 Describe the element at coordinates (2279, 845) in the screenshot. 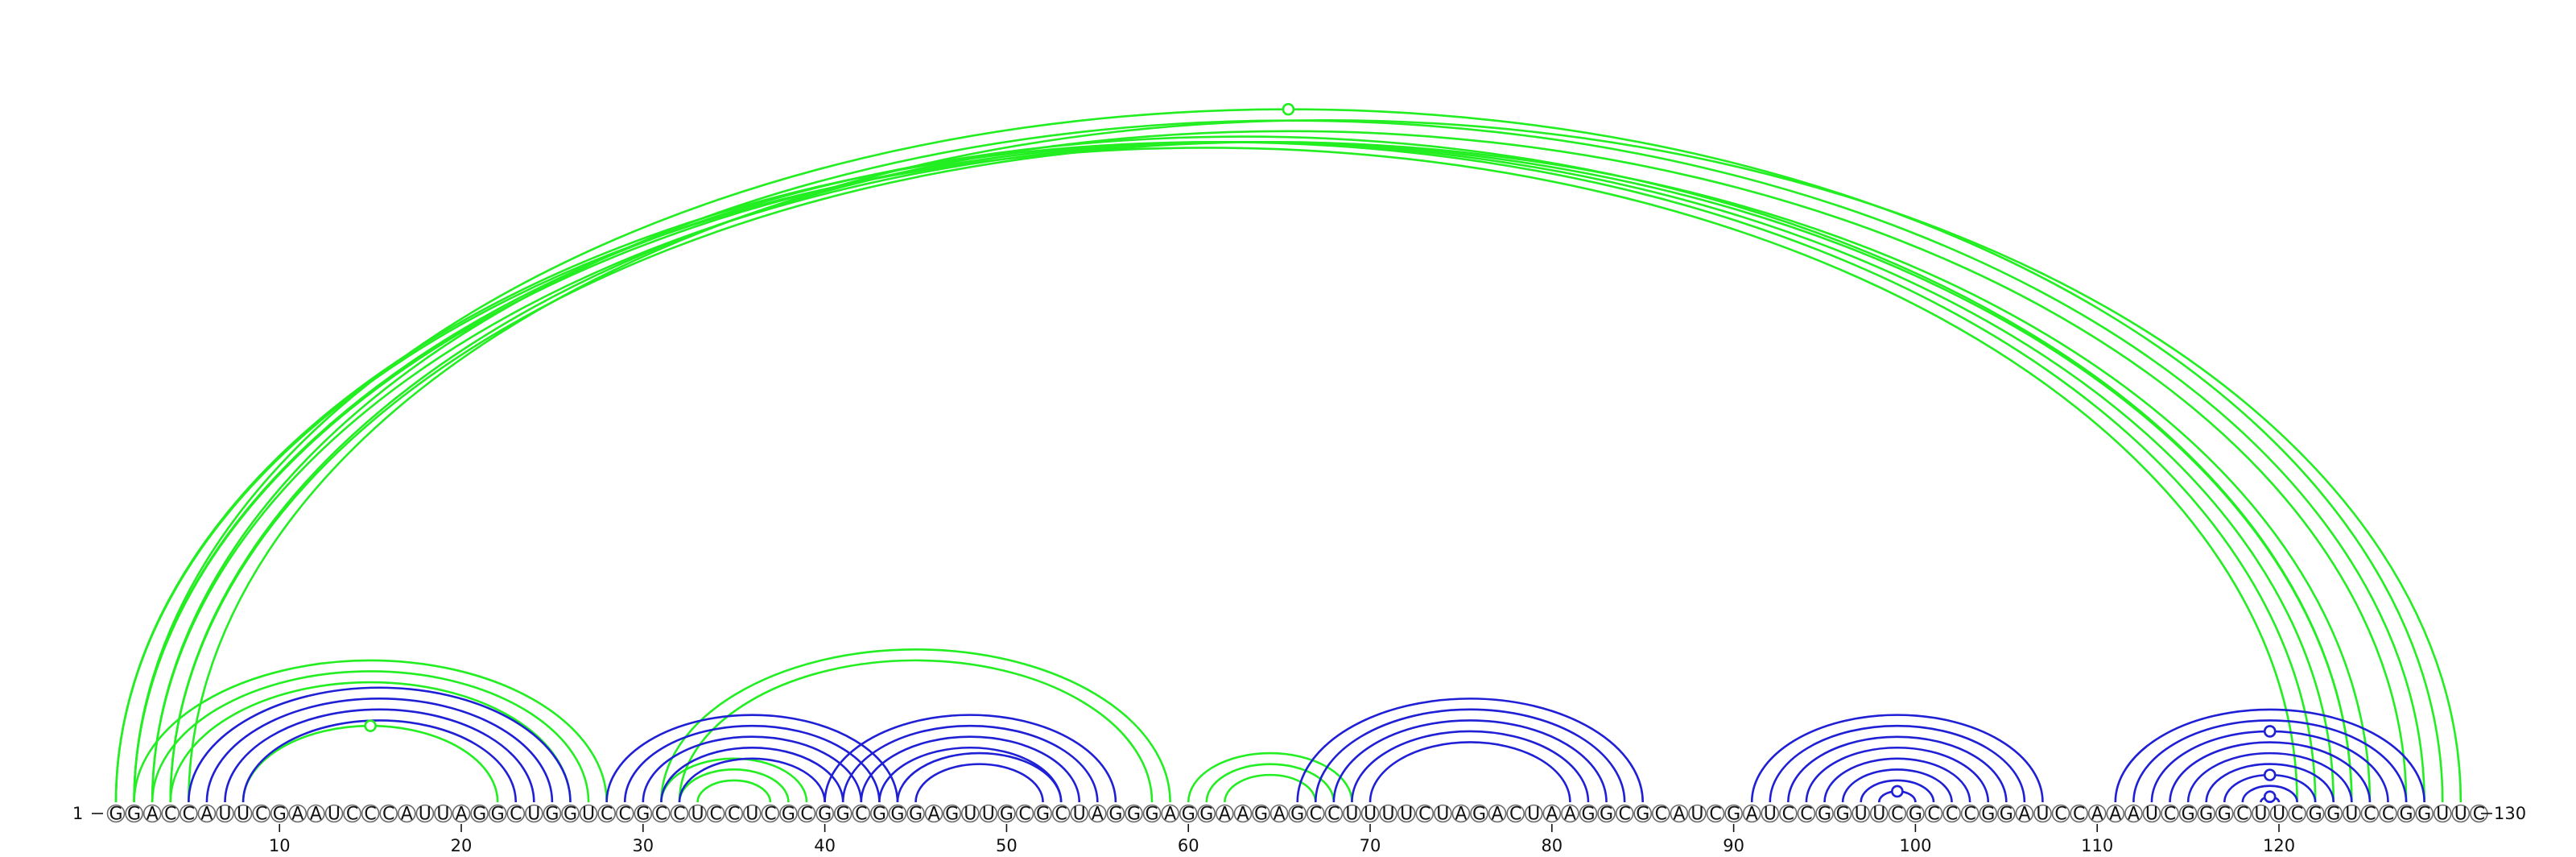

I see `tick-label-120: 120` at that location.